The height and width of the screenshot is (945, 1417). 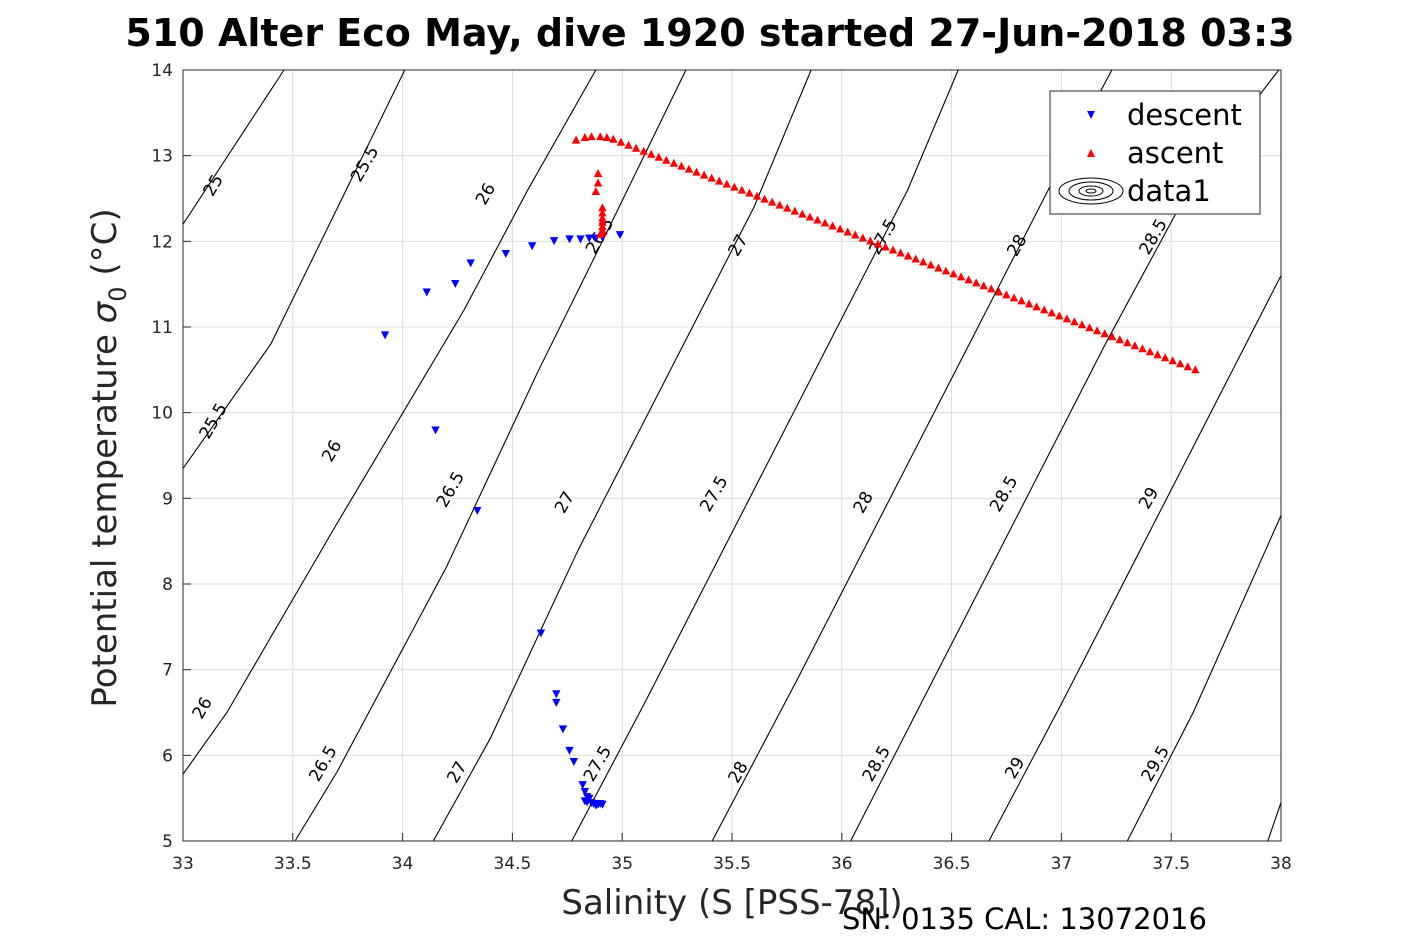 I want to click on legend-box, so click(x=1155, y=152).